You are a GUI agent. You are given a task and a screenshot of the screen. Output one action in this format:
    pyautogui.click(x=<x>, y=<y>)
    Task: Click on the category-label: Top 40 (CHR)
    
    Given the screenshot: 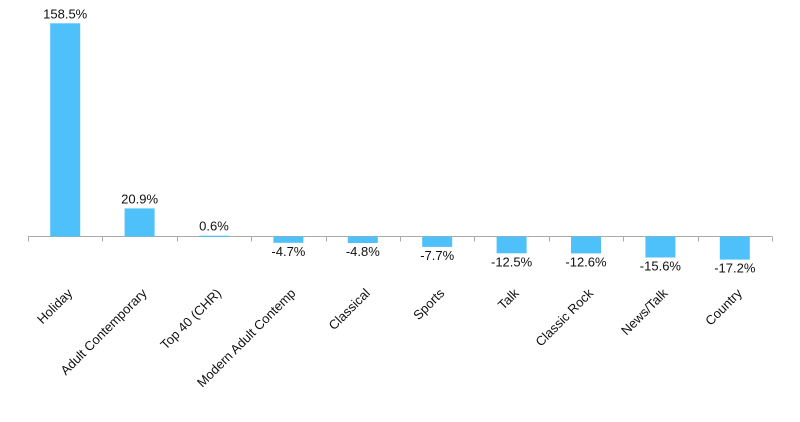 What is the action you would take?
    pyautogui.click(x=190, y=319)
    